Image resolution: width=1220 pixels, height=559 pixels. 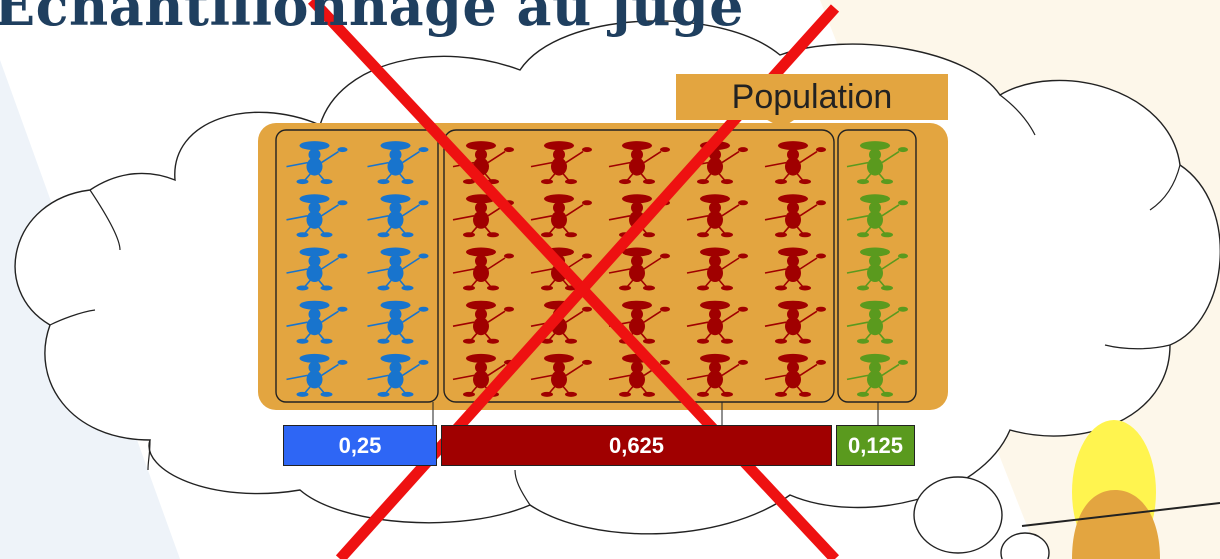 I want to click on thought-bubble-large, so click(x=958, y=515).